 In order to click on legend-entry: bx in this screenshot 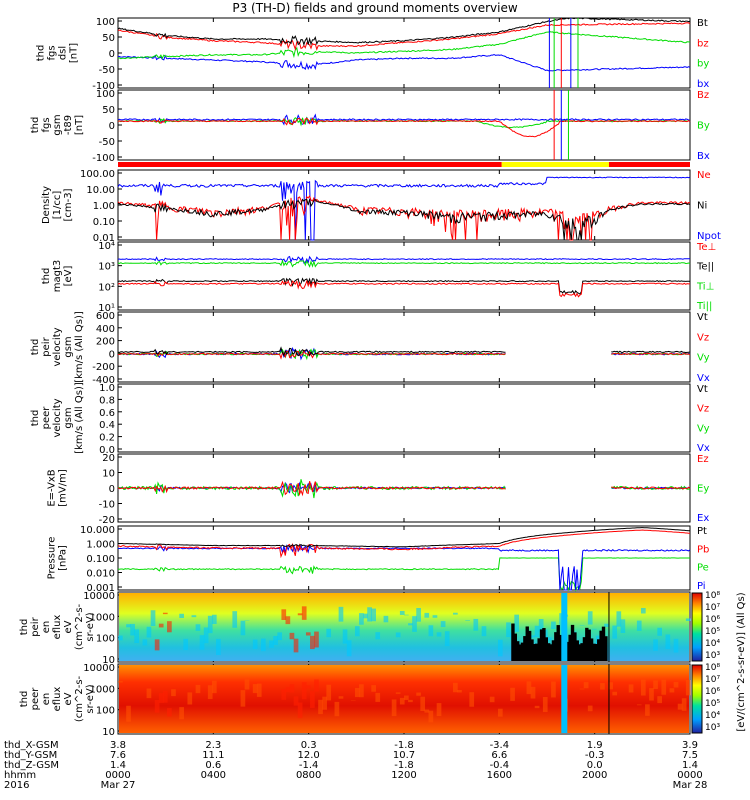, I will do `click(703, 84)`.